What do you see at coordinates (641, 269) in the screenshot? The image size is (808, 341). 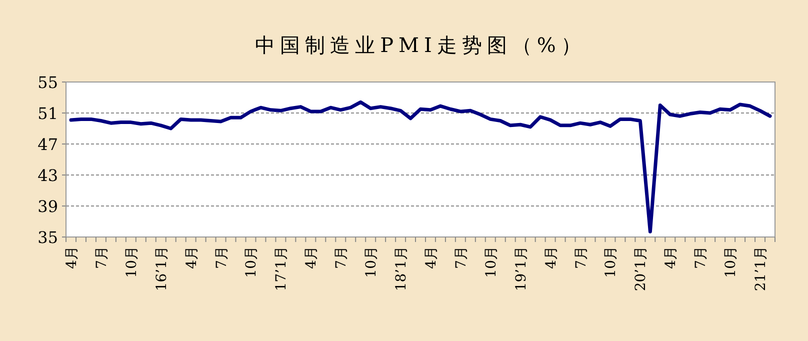 I see `x-tick-label: 20’1月` at bounding box center [641, 269].